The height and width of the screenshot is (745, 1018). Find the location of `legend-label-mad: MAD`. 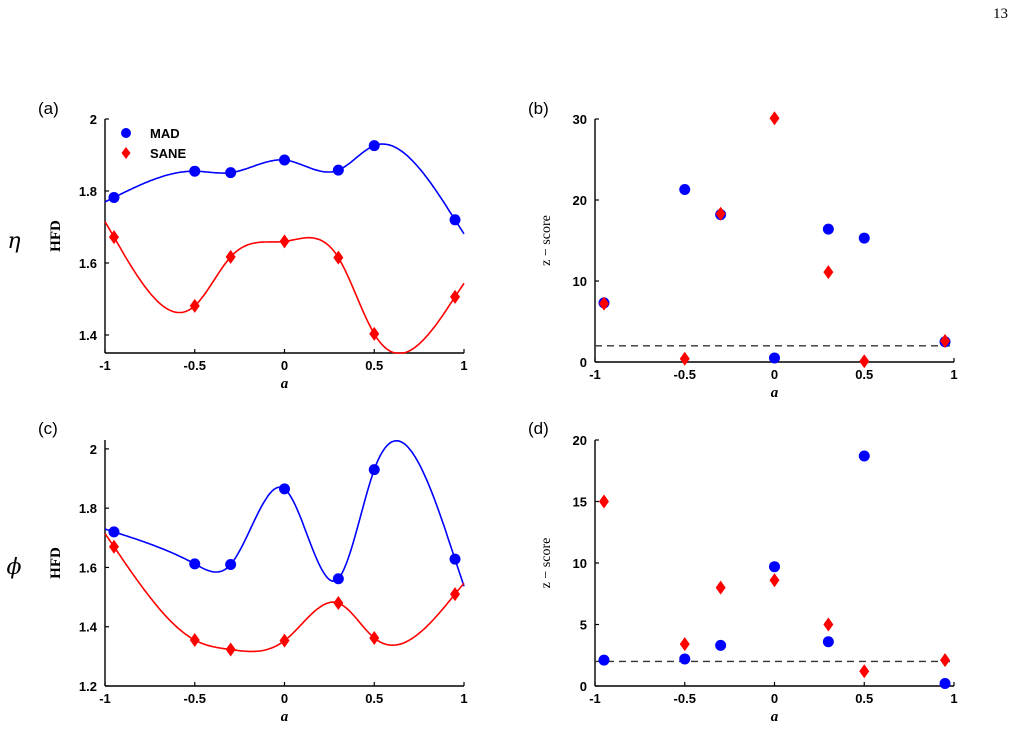

legend-label-mad: MAD is located at coordinates (165, 133).